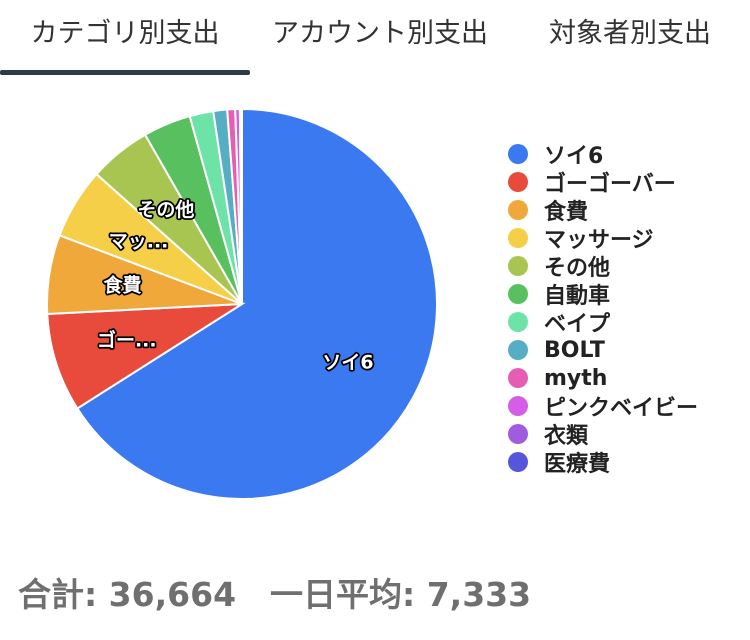 The image size is (750, 640). I want to click on tab-account-spending: アカウント別支出, so click(380, 33).